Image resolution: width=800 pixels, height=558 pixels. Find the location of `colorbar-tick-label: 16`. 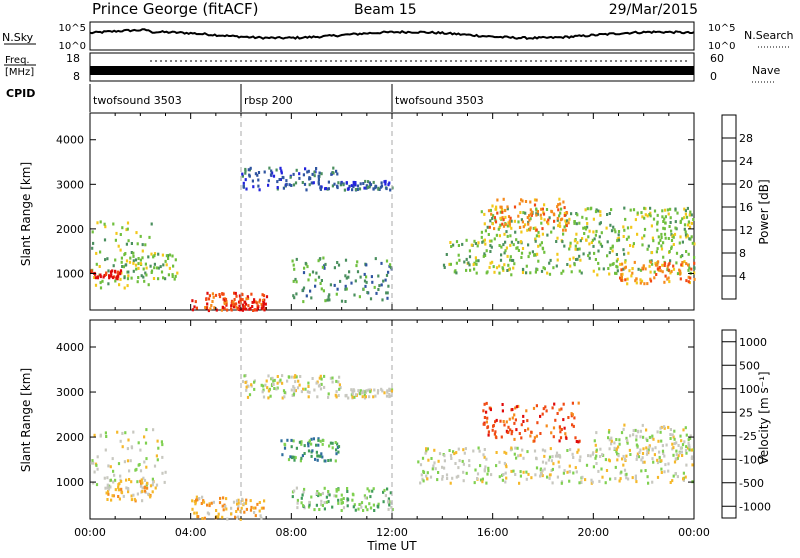

colorbar-tick-label: 16 is located at coordinates (746, 207).